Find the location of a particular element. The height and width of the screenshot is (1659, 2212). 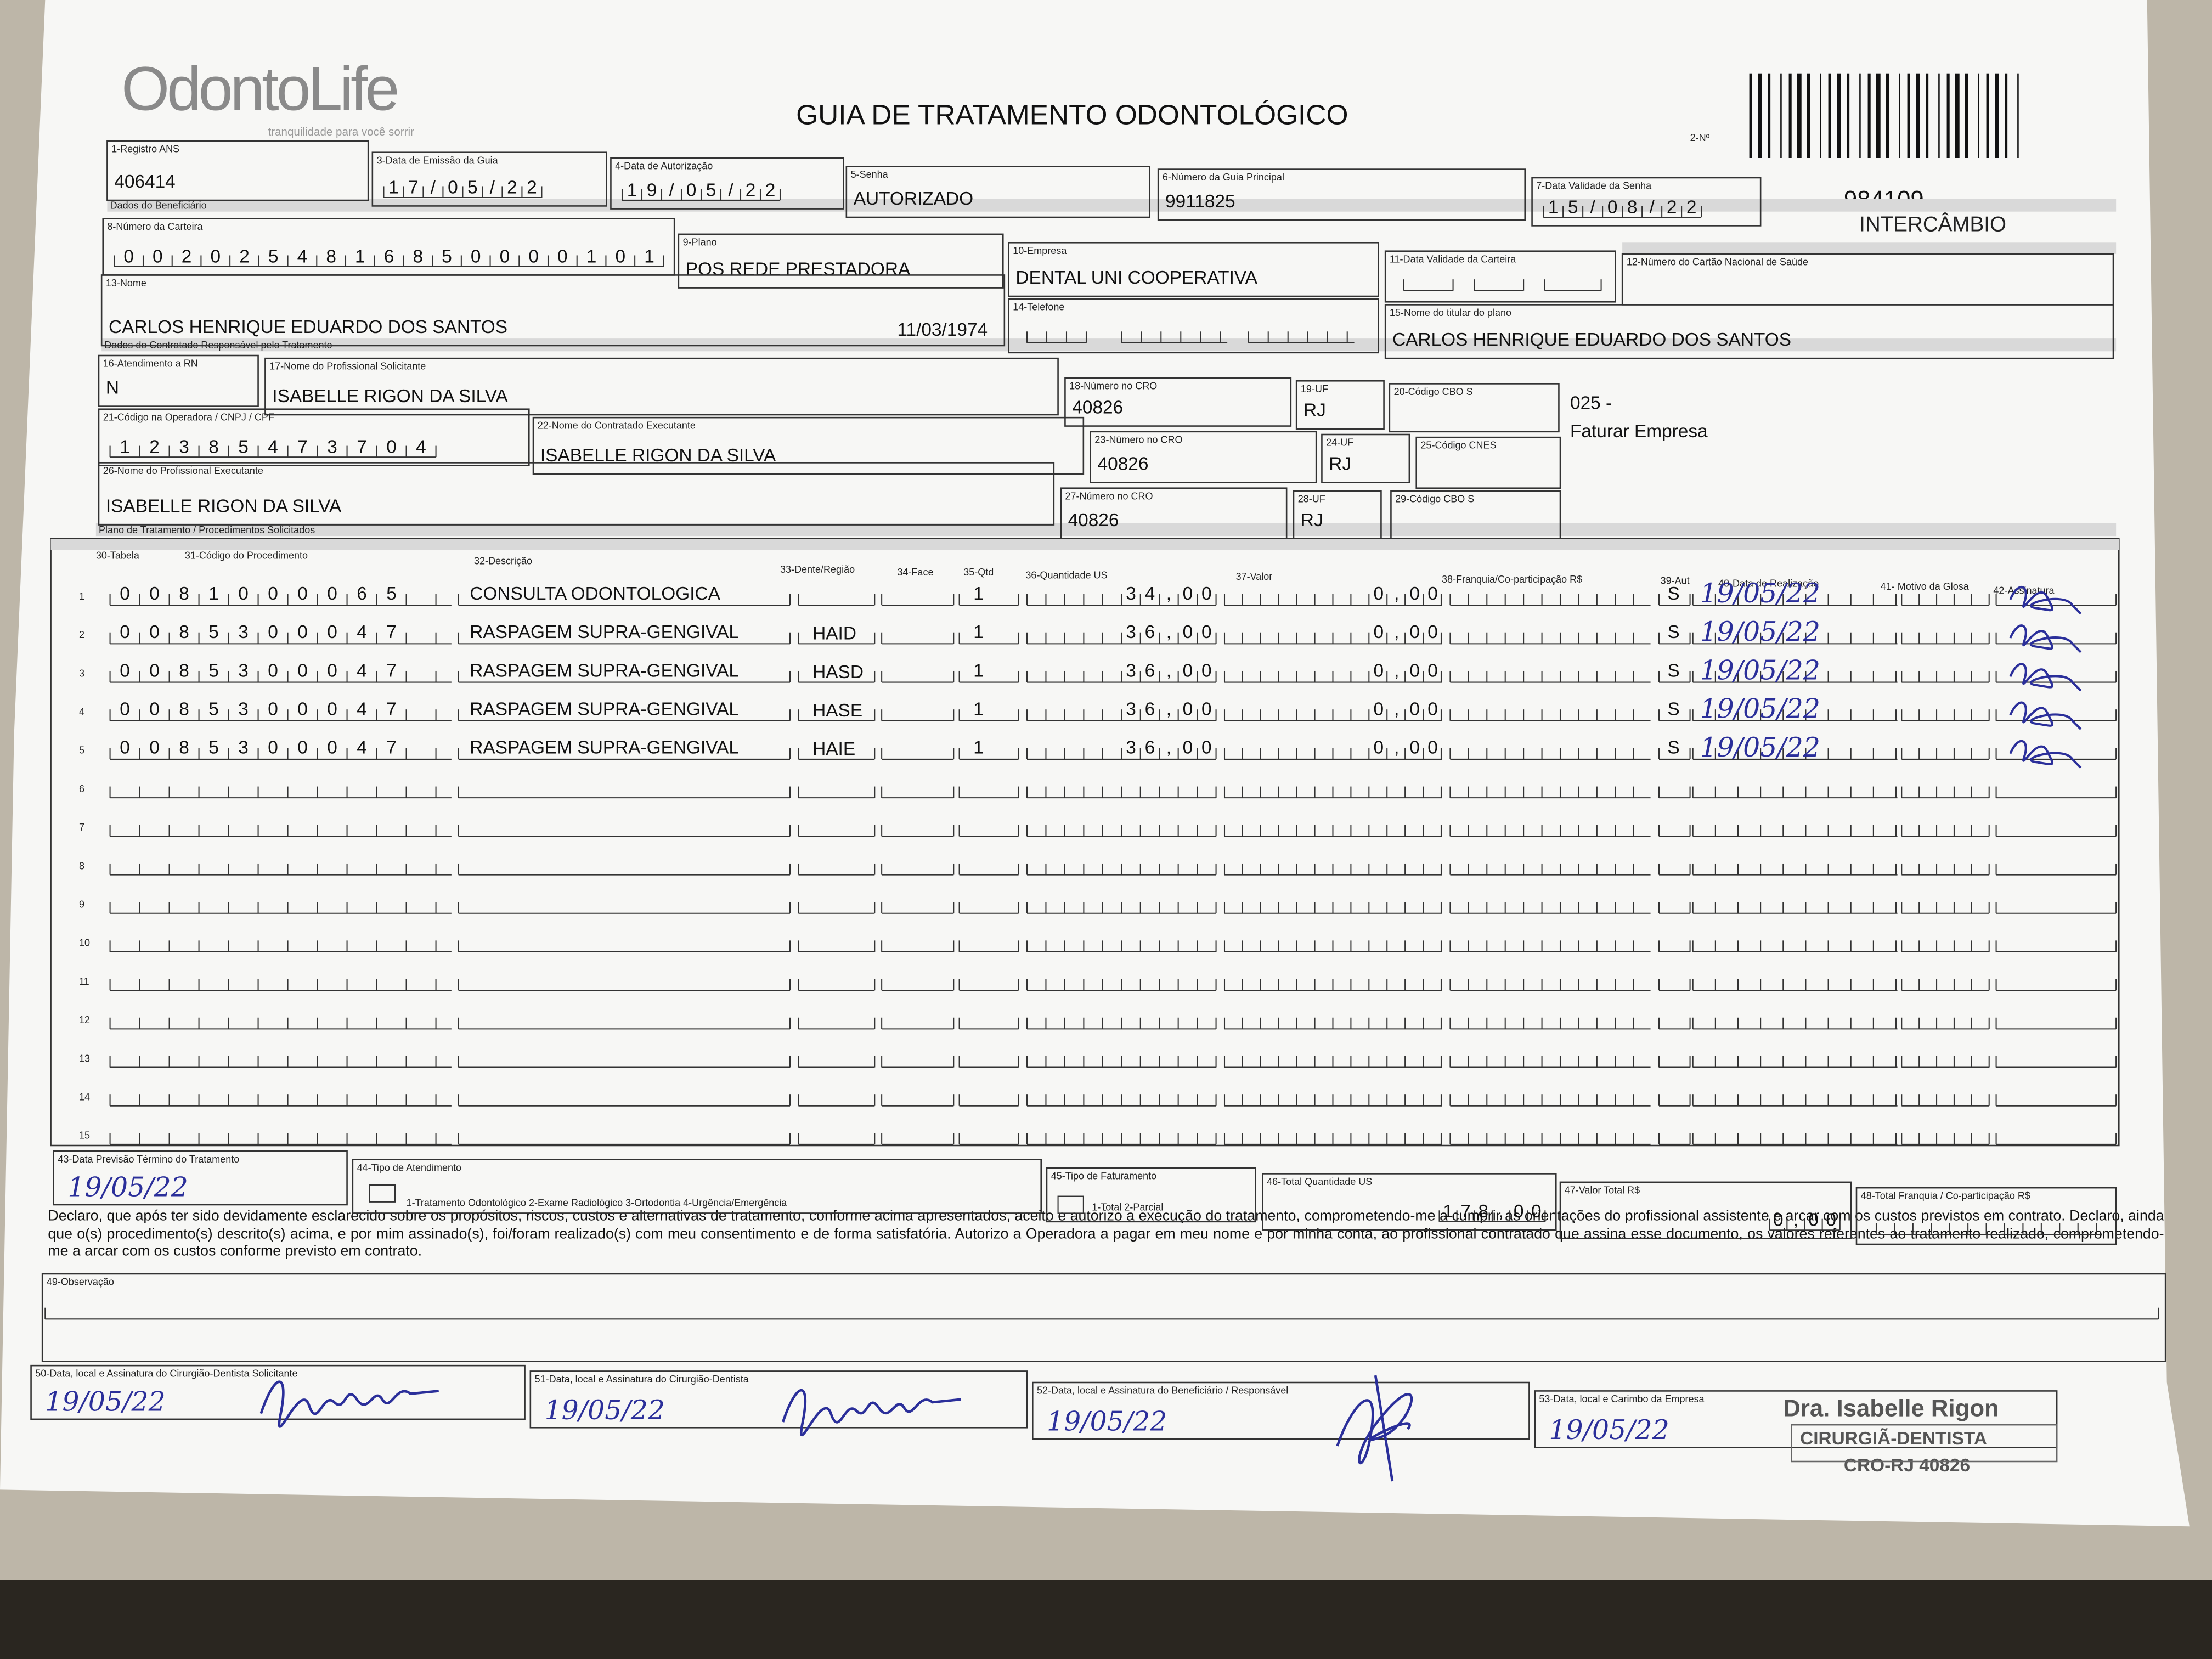

field-label: 53-Data, local e Carimbo da Empresa is located at coordinates (1622, 1398).